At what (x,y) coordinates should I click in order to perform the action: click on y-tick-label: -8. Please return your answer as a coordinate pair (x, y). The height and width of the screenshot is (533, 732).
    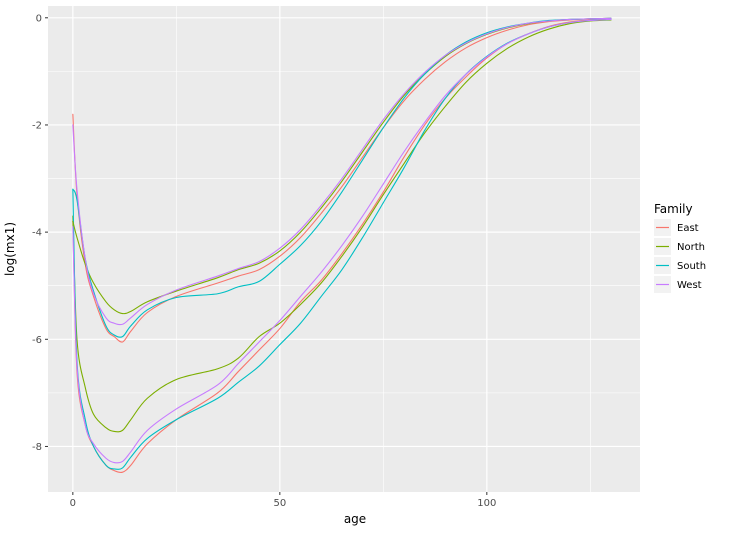
    Looking at the image, I should click on (37, 447).